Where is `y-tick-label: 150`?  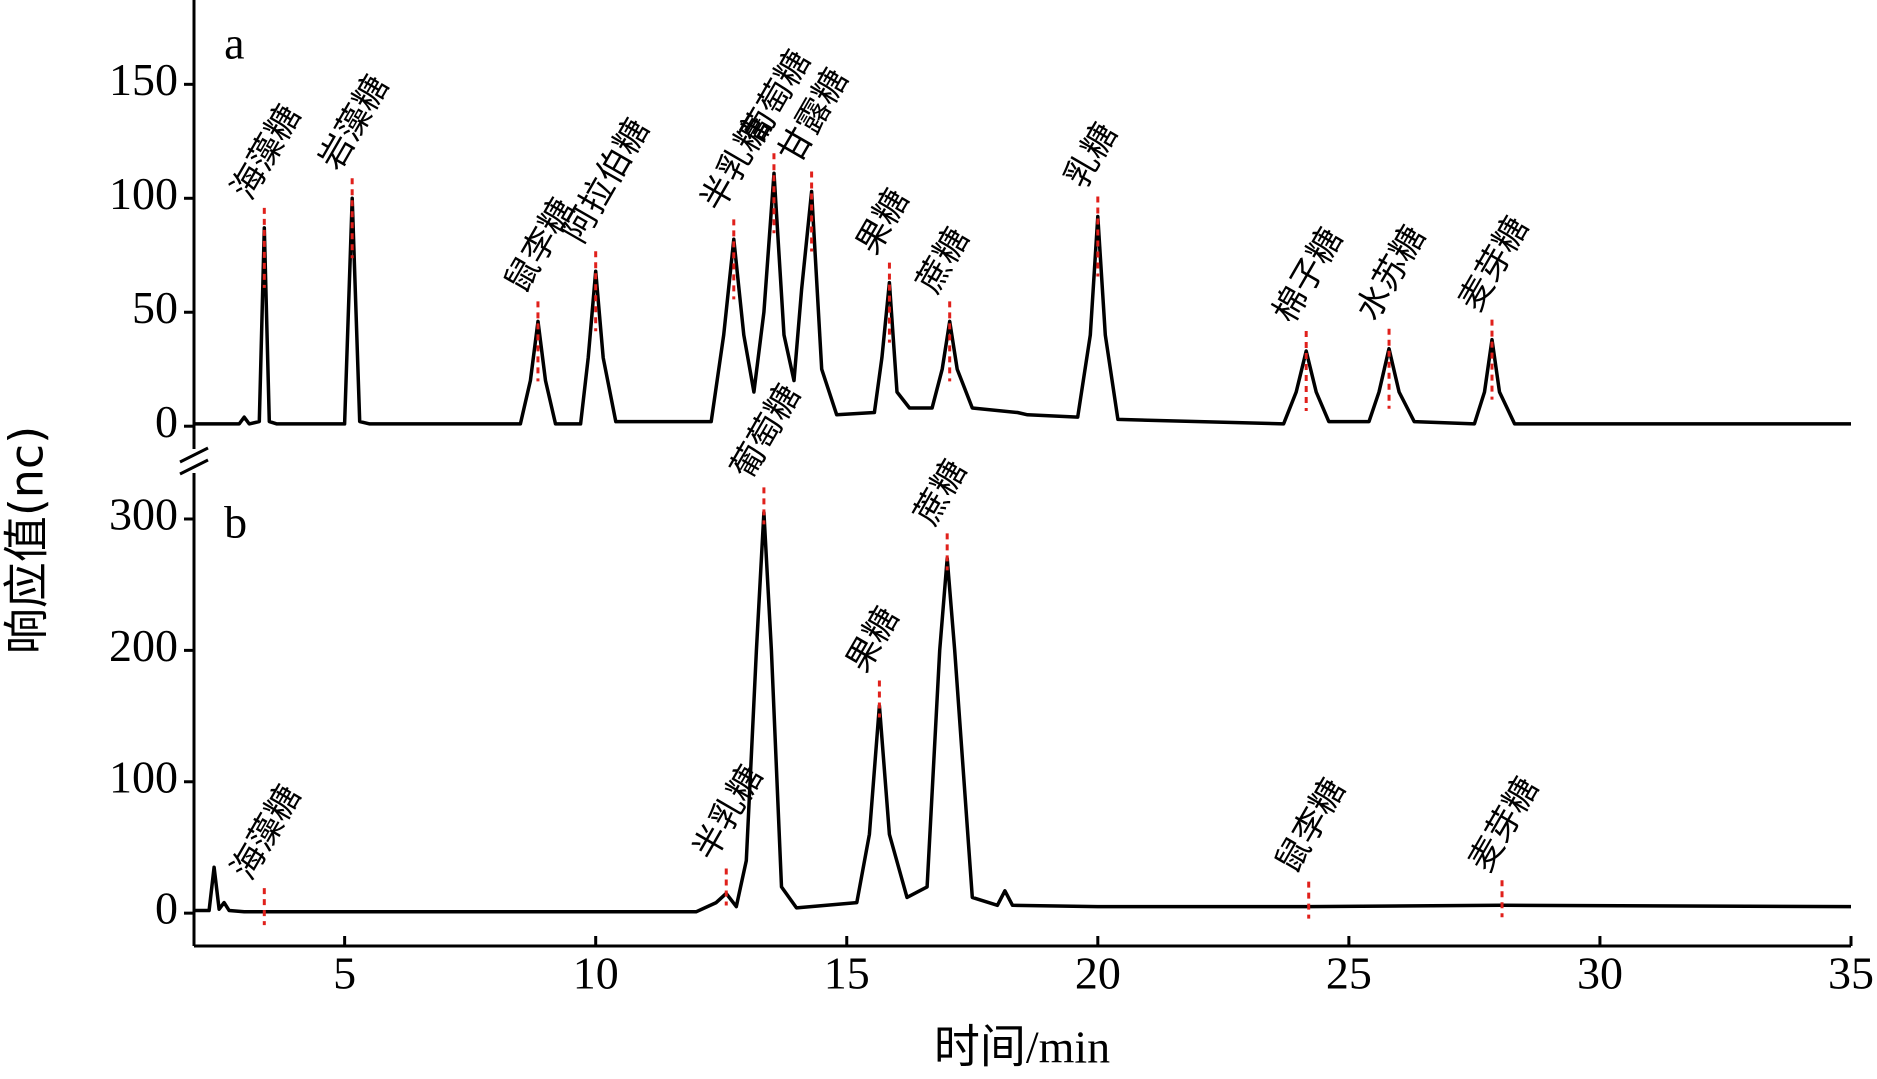 y-tick-label: 150 is located at coordinates (143, 79).